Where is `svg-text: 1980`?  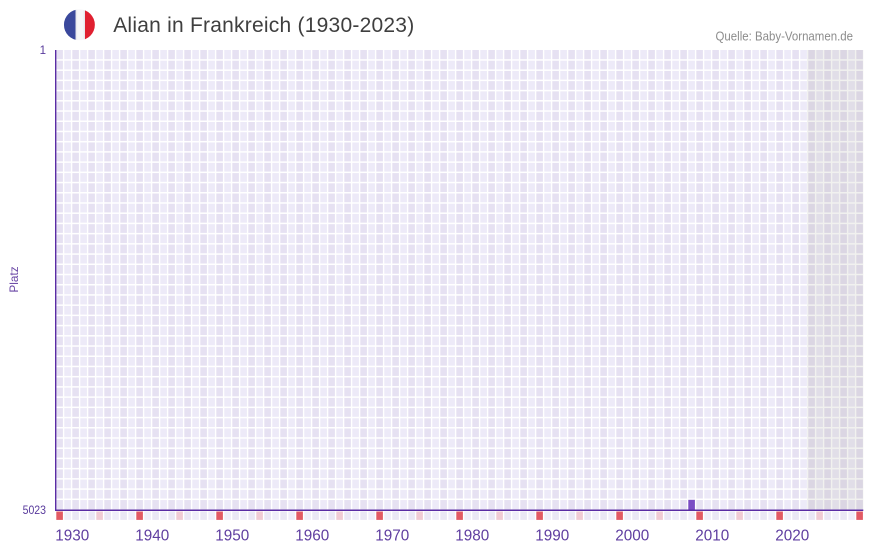
svg-text: 1980 is located at coordinates (472, 535).